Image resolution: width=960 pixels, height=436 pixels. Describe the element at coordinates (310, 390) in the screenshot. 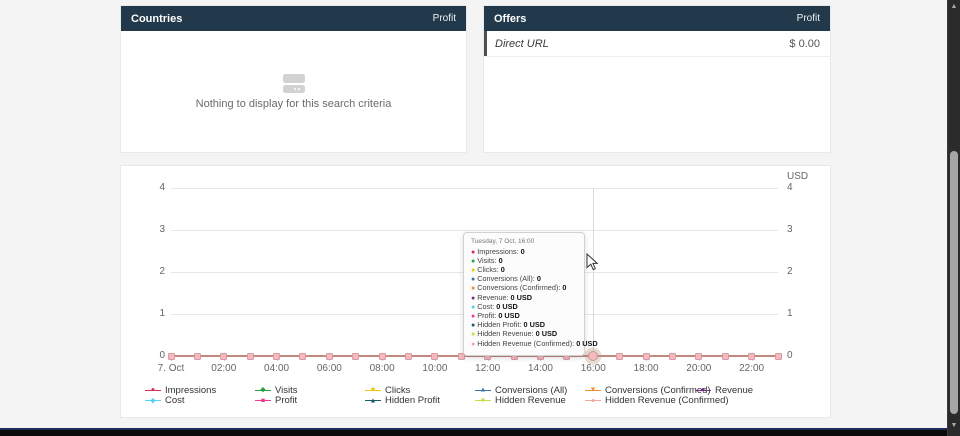

I see `legend-item: ◆ Visits` at that location.